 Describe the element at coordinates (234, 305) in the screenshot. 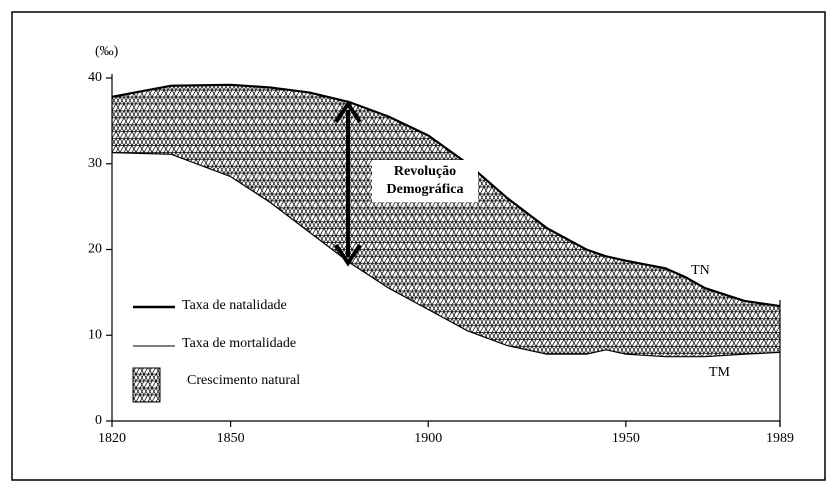

I see `legend-label: Taxa de natalidade` at that location.